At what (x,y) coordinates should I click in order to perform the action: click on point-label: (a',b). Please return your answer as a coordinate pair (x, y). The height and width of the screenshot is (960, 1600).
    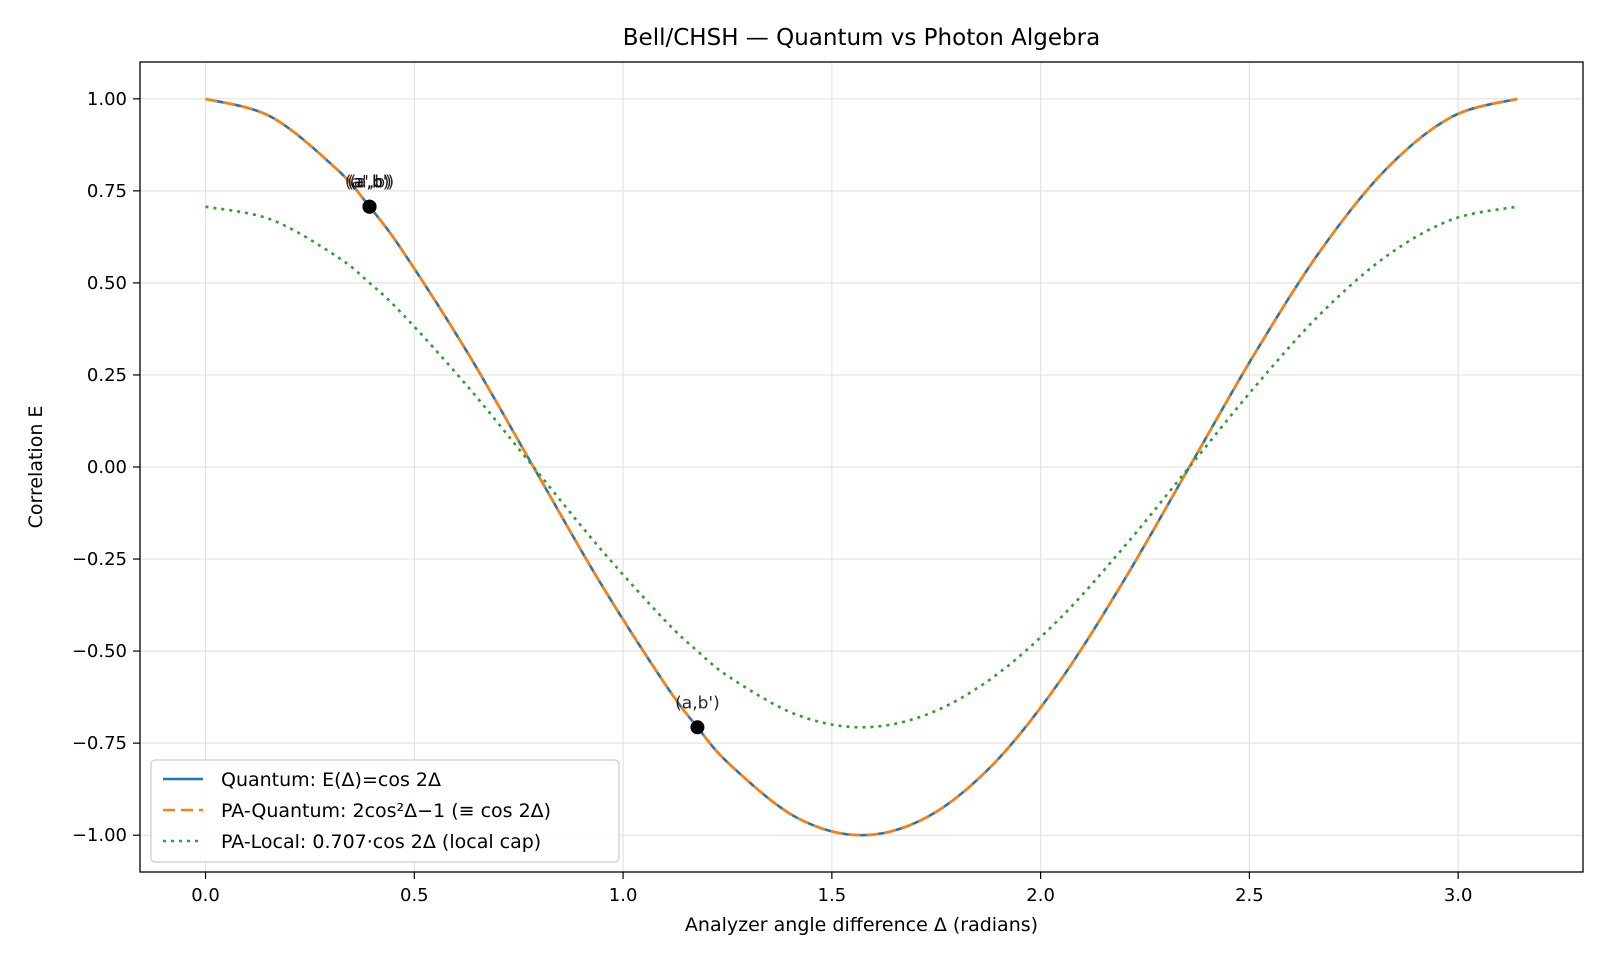
    Looking at the image, I should click on (369, 183).